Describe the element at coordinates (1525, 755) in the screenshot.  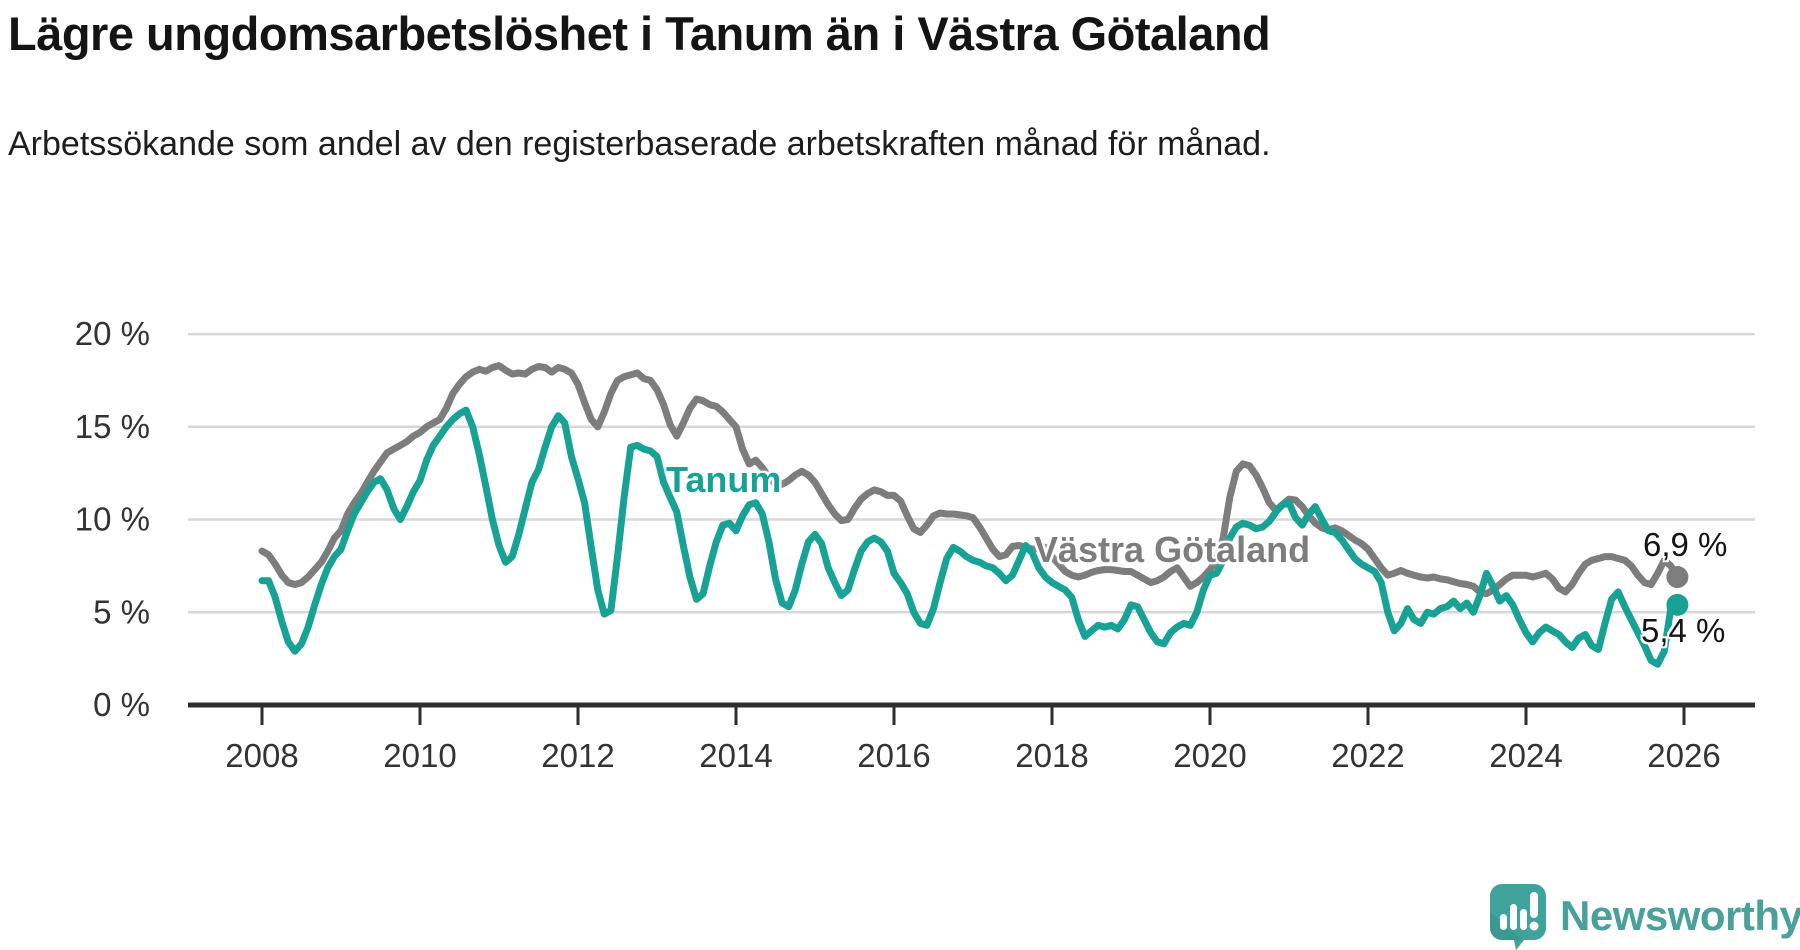
I see `x-tick-label: 2024` at that location.